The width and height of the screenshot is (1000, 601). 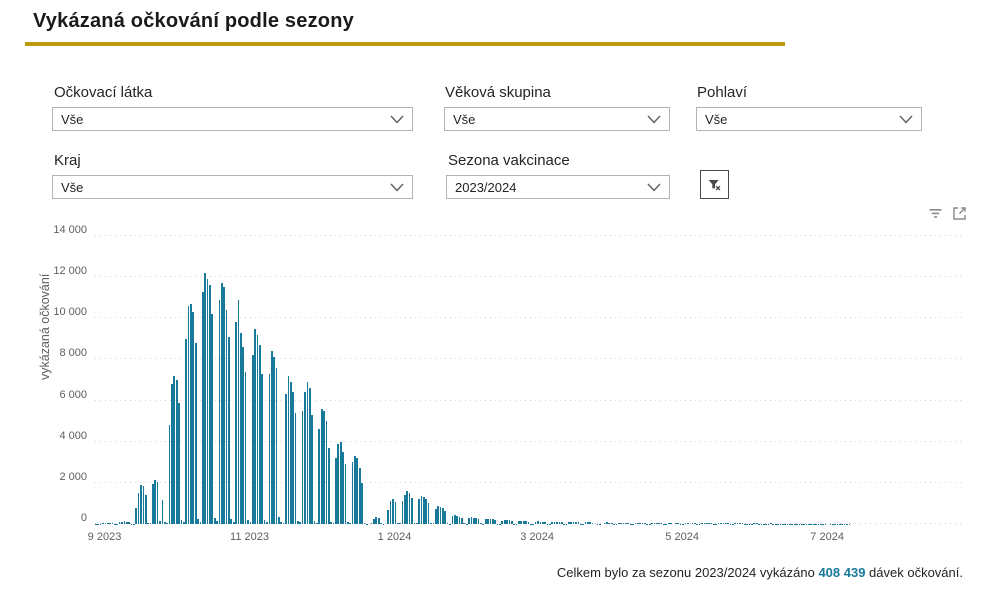 I want to click on age-group-dropdown: Vše, so click(x=557, y=119).